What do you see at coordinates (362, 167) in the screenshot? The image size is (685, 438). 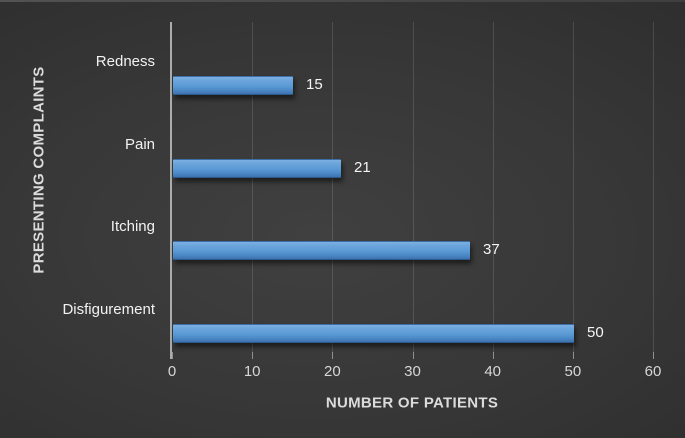 I see `bar-value-label: 21` at bounding box center [362, 167].